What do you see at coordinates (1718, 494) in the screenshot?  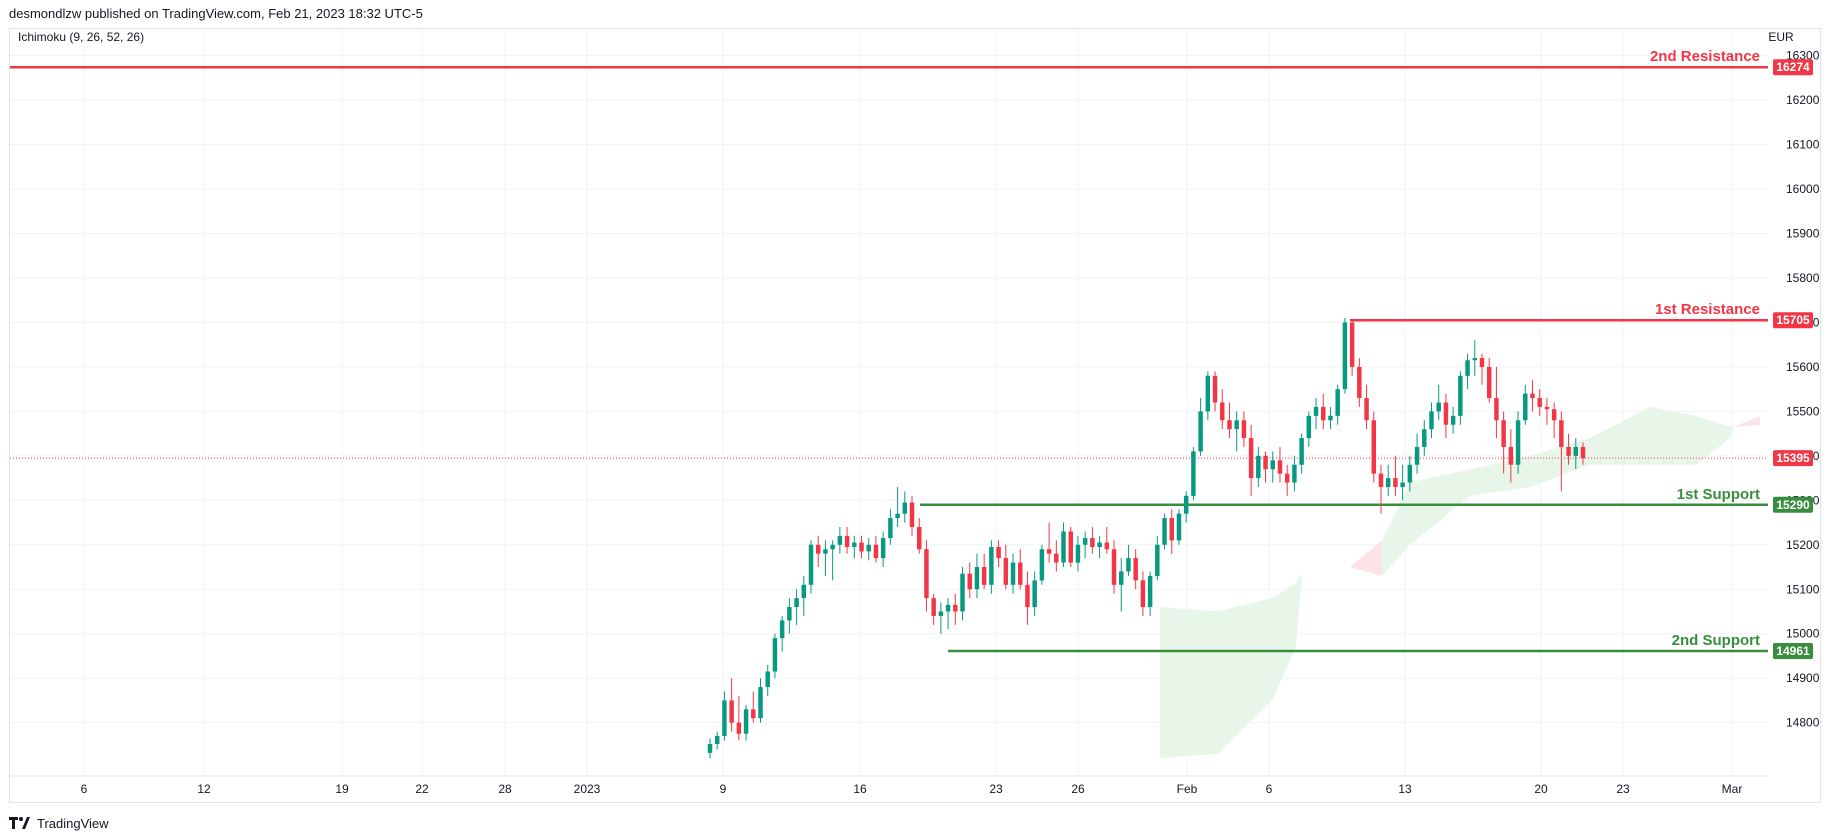 I see `1st-support-label: 1st Support` at bounding box center [1718, 494].